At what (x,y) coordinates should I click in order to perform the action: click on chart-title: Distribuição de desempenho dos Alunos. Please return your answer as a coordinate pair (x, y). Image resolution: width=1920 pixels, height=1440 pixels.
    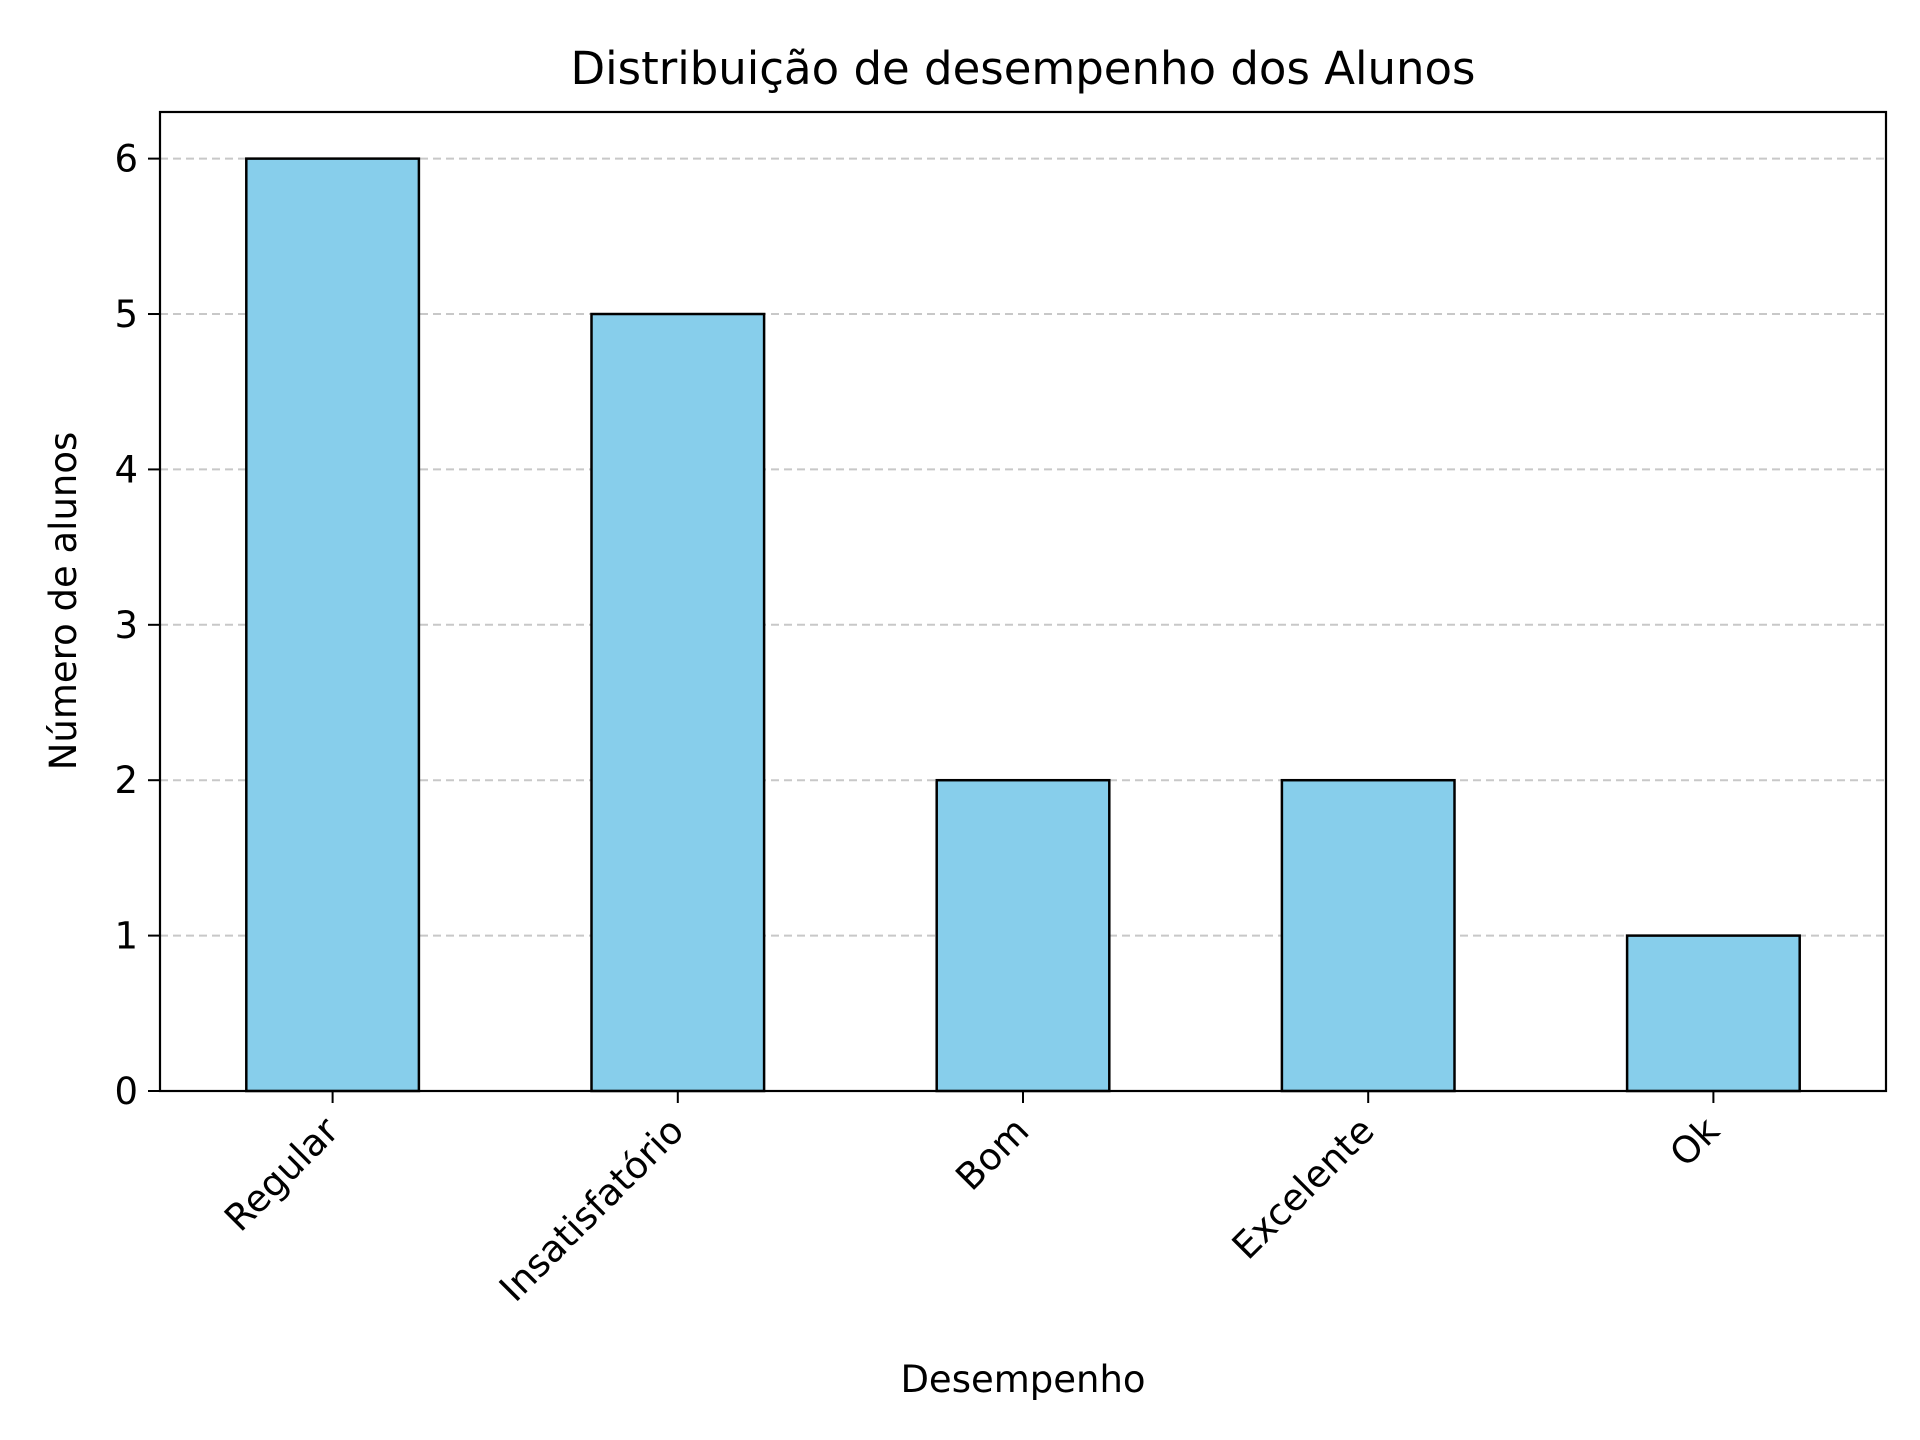
    Looking at the image, I should click on (1022, 68).